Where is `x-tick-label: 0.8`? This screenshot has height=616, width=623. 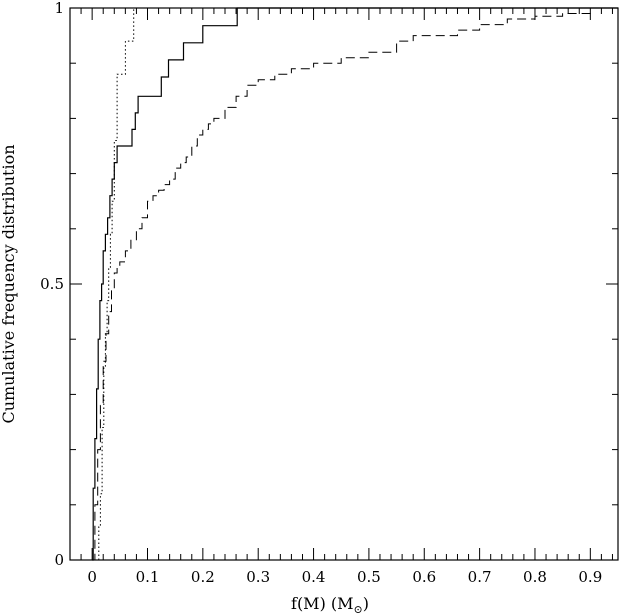
x-tick-label: 0.8 is located at coordinates (535, 577).